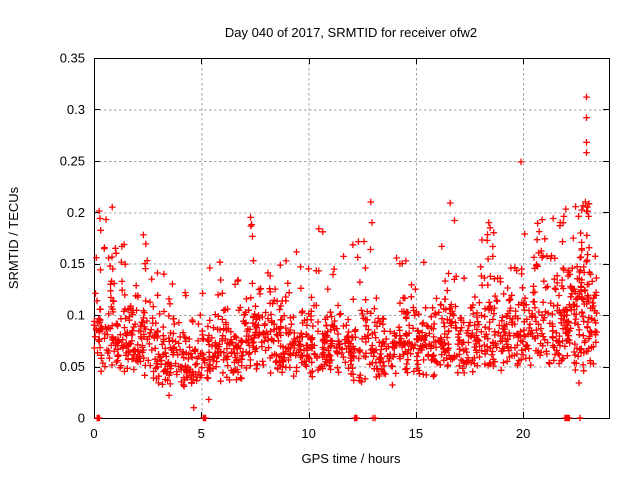 The height and width of the screenshot is (480, 640). Describe the element at coordinates (201, 433) in the screenshot. I see `x-tick-label: 5` at that location.